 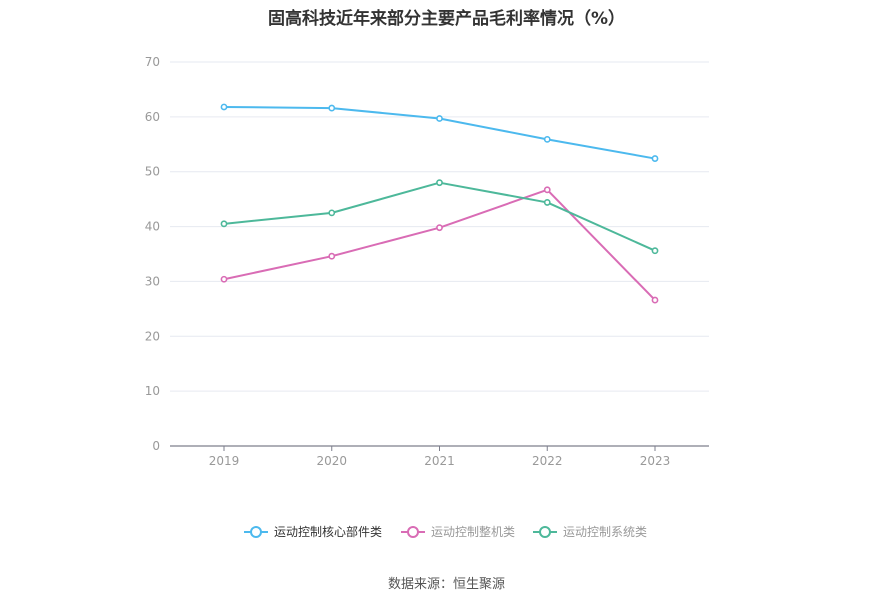 What do you see at coordinates (152, 117) in the screenshot?
I see `y-tick-label: 60` at bounding box center [152, 117].